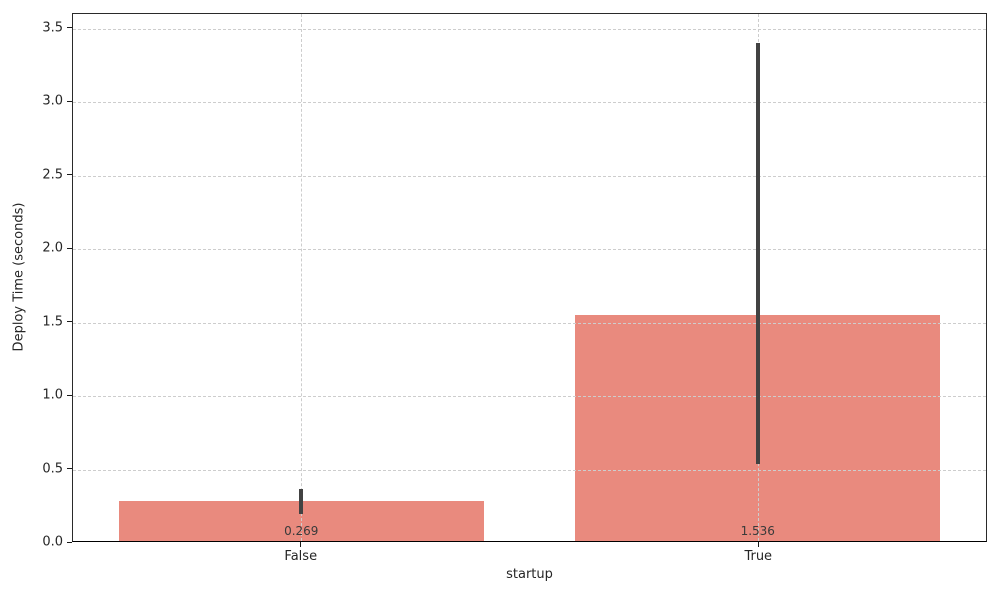  What do you see at coordinates (757, 253) in the screenshot?
I see `error-bar-true` at bounding box center [757, 253].